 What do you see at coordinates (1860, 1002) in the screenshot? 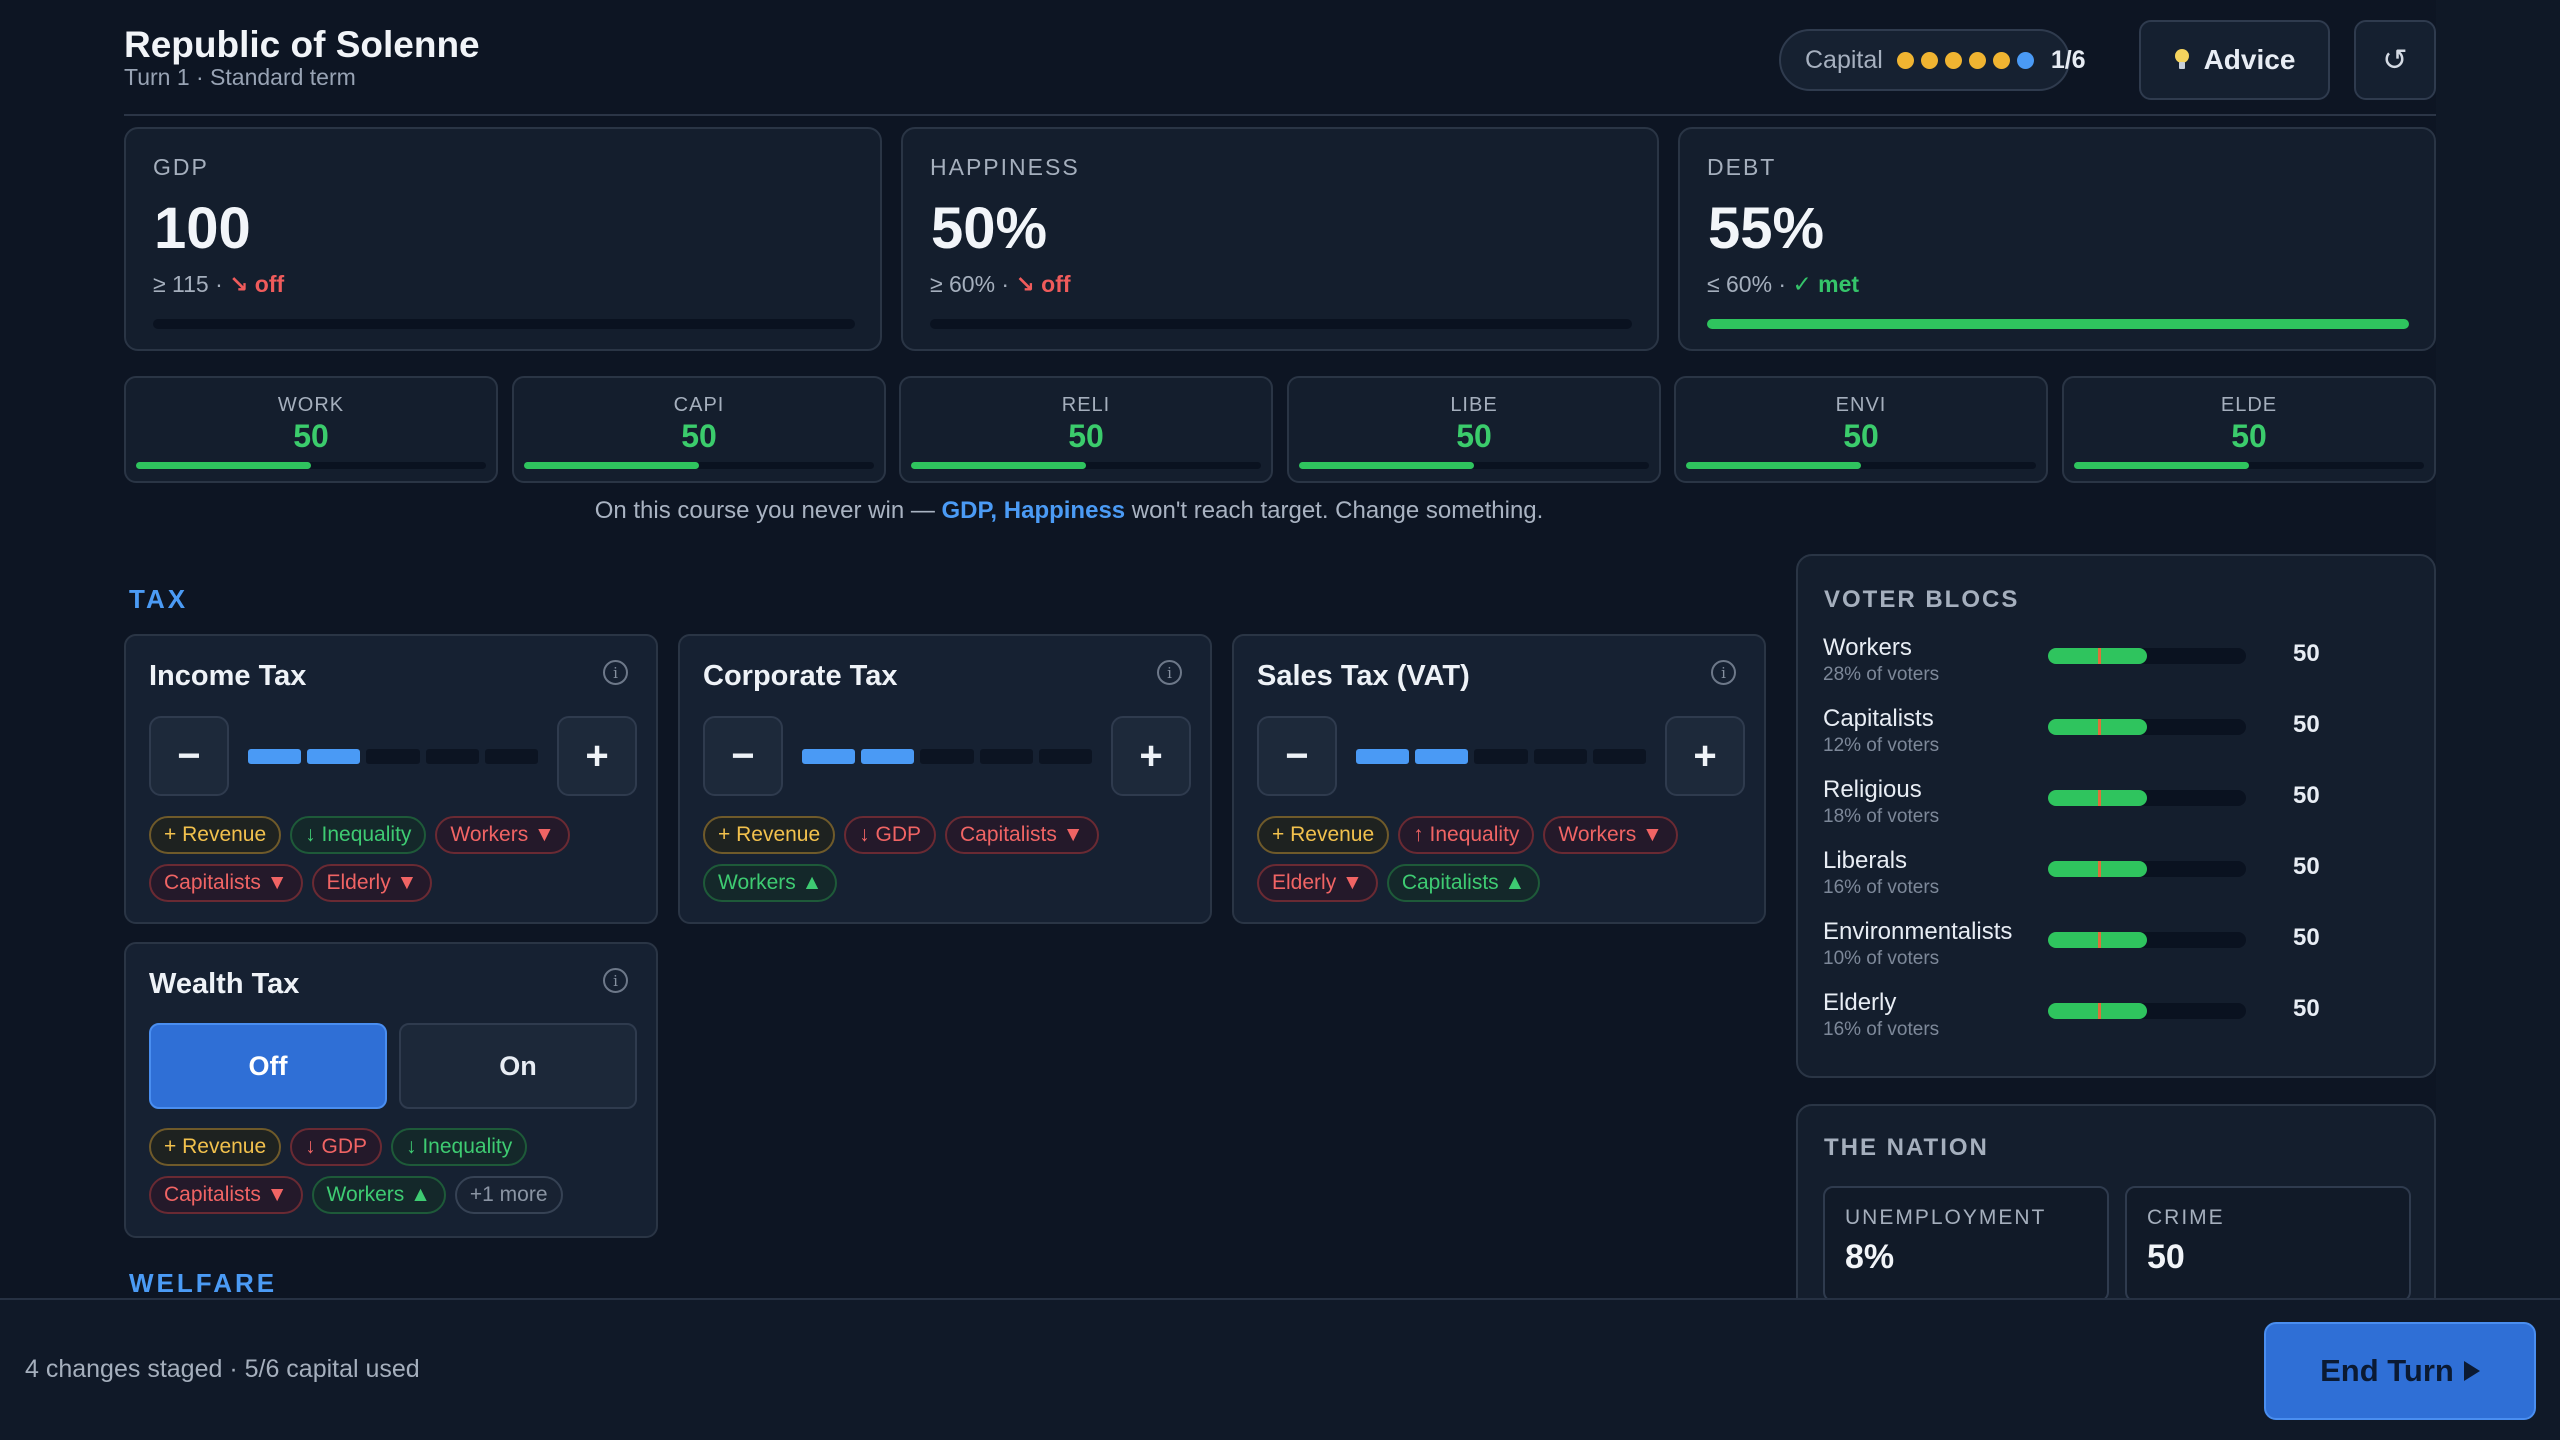
I see `bloc-name: Elderly` at bounding box center [1860, 1002].